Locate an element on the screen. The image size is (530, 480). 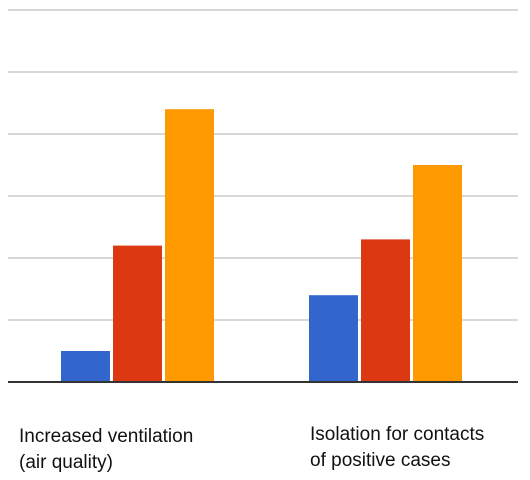
bar-cat1-series1 is located at coordinates (385, 310).